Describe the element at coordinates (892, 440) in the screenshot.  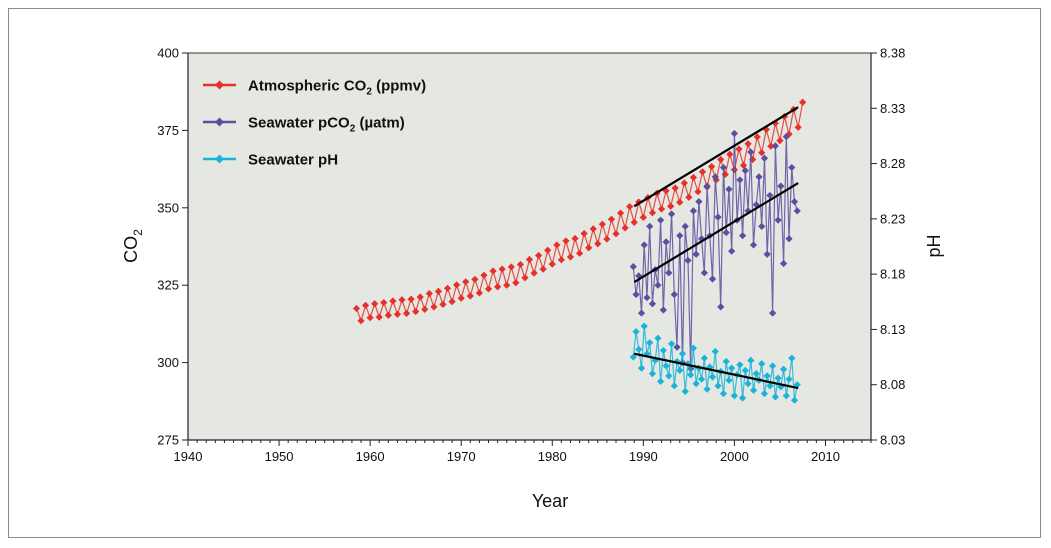
I see `y-right-tick-label: 8.03` at that location.